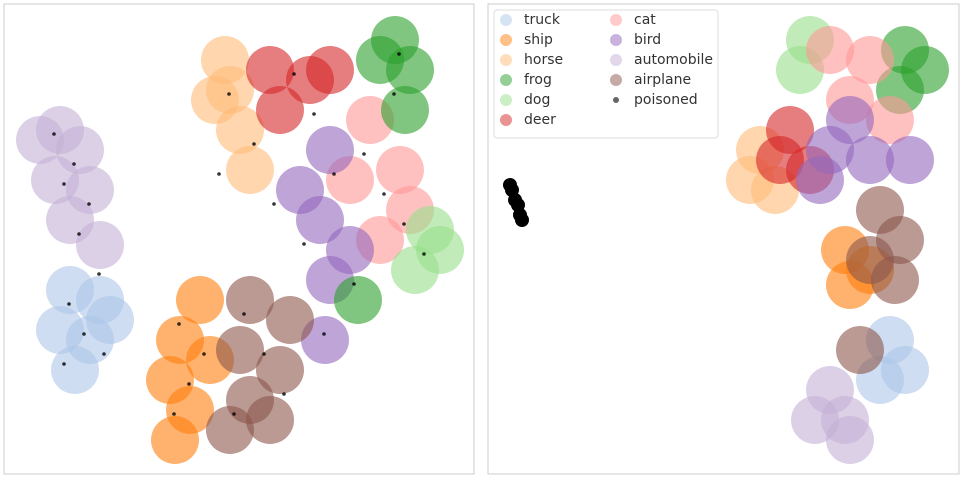 The height and width of the screenshot is (481, 963). I want to click on legend-label: airplane, so click(662, 80).